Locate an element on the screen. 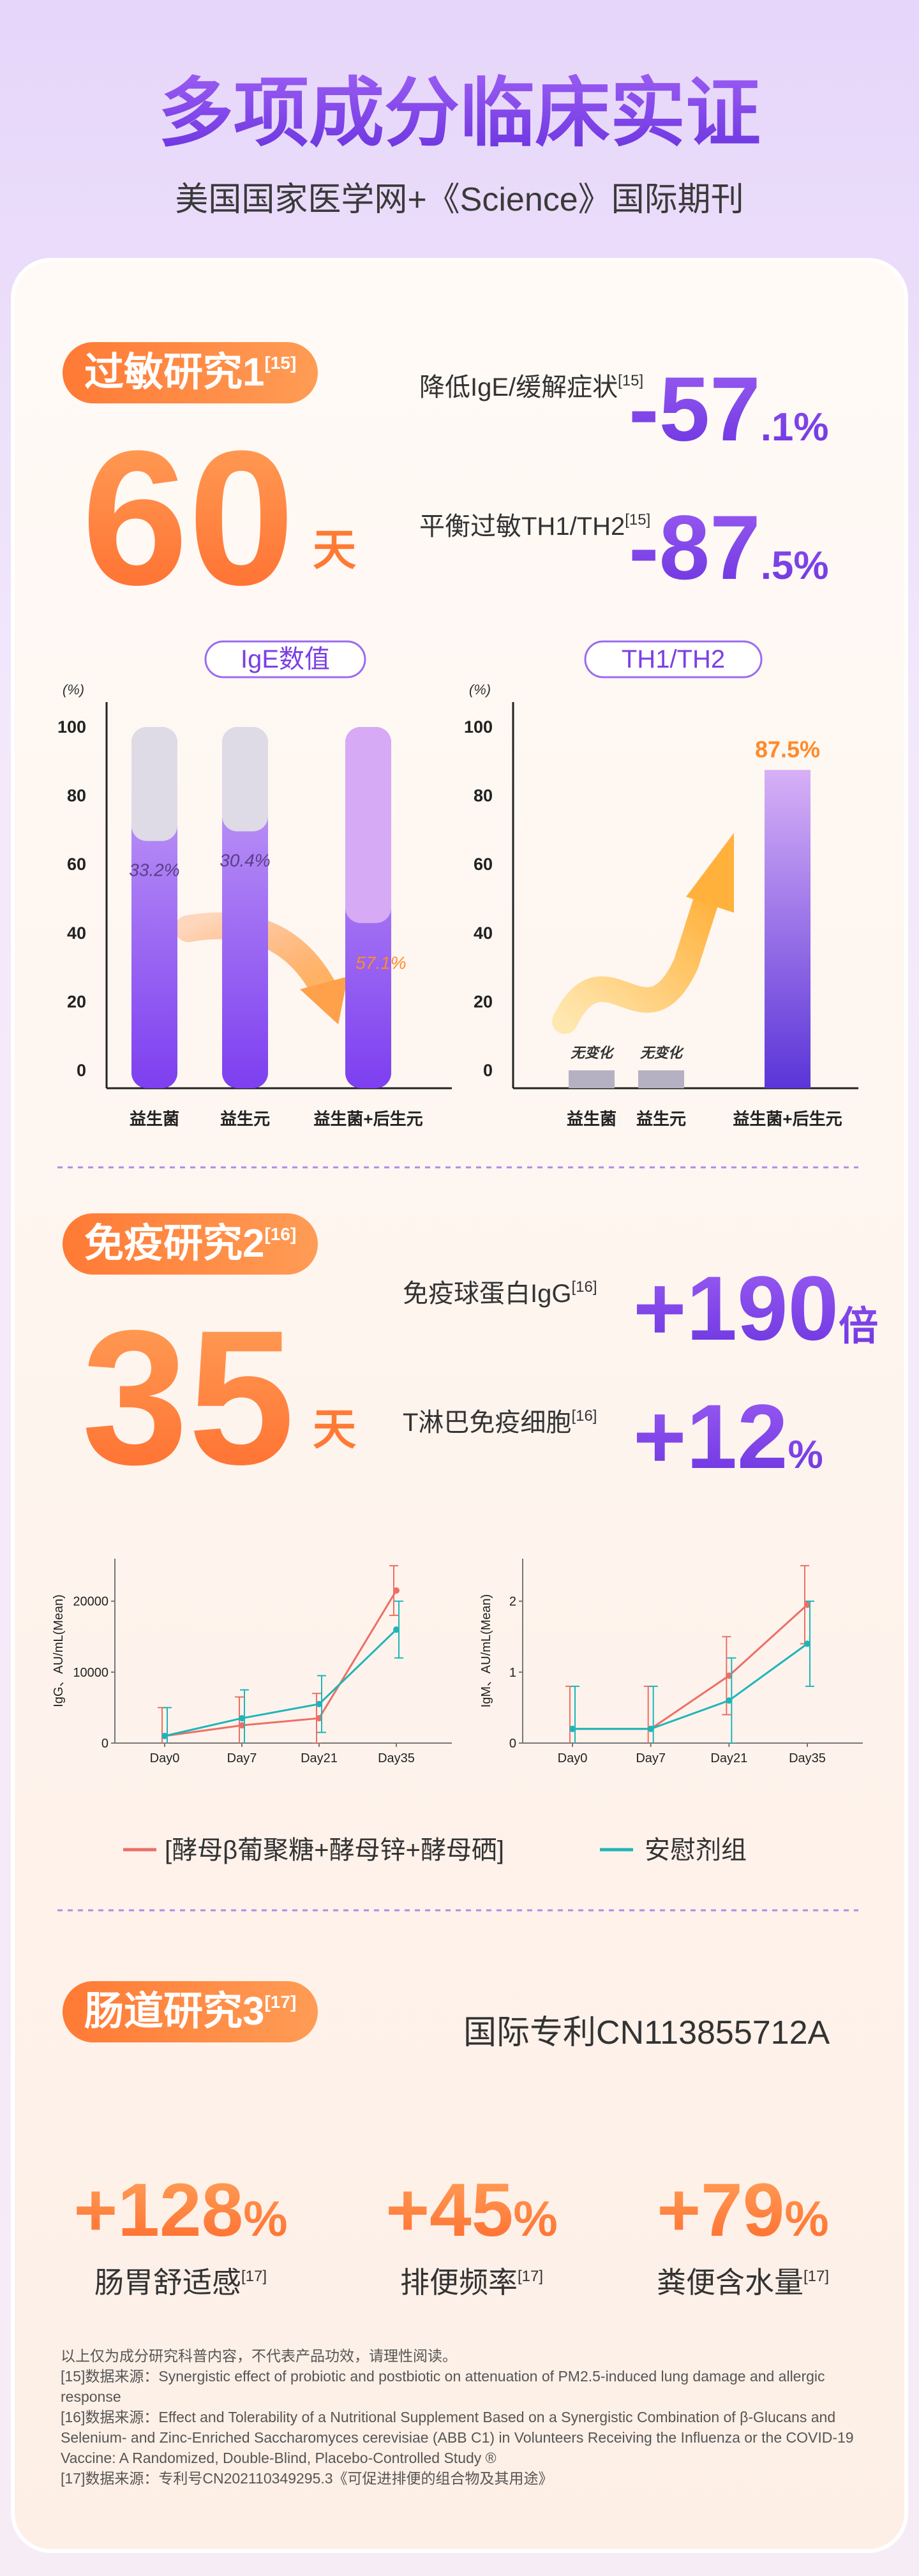 This screenshot has width=919, height=2576. days-number: 60 is located at coordinates (188, 517).